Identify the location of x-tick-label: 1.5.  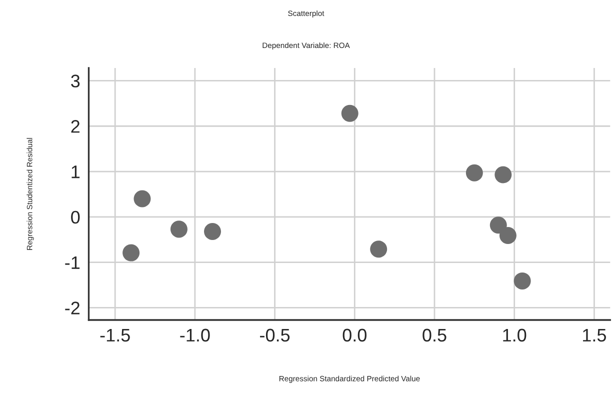
(594, 335).